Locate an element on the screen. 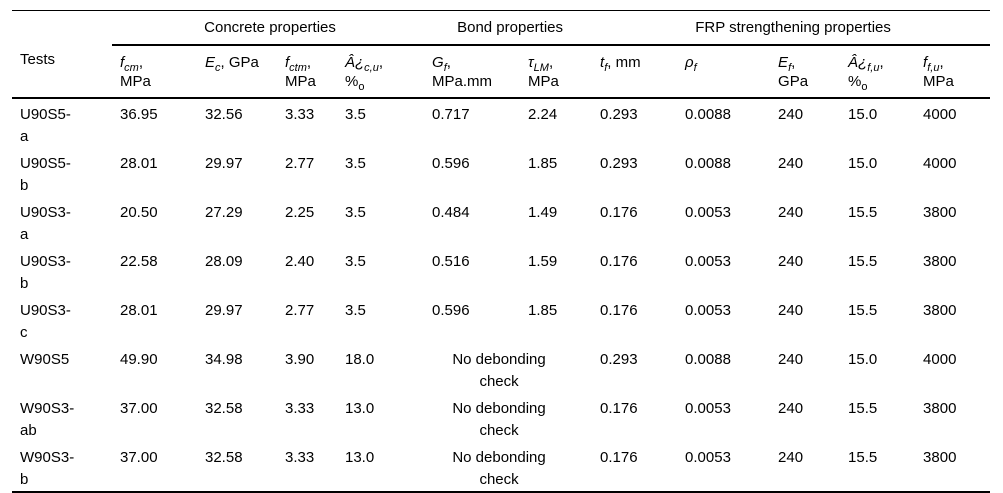 This screenshot has height=493, width=1003. cell-tau-lm: 2.24 is located at coordinates (543, 114).